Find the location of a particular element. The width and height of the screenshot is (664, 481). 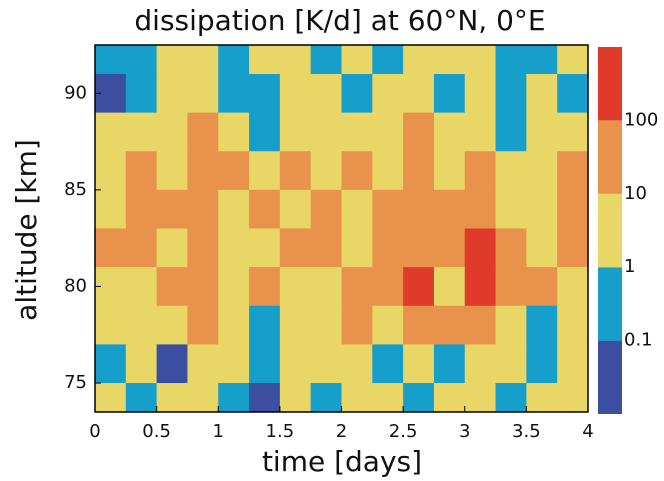

x-tick-label: 0.5 is located at coordinates (156, 431).